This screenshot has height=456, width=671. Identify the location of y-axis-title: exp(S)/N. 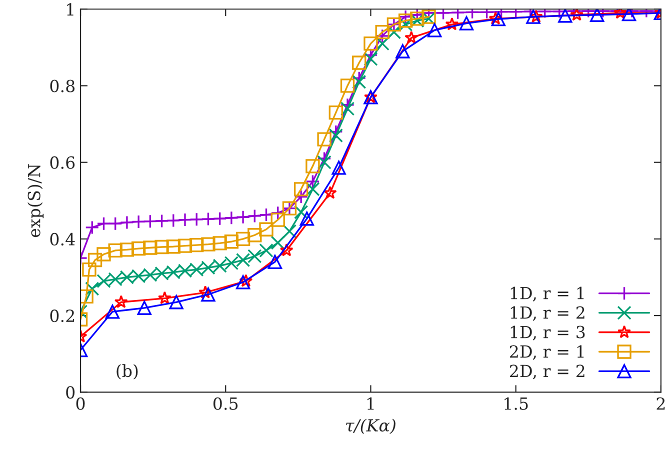
(35, 201).